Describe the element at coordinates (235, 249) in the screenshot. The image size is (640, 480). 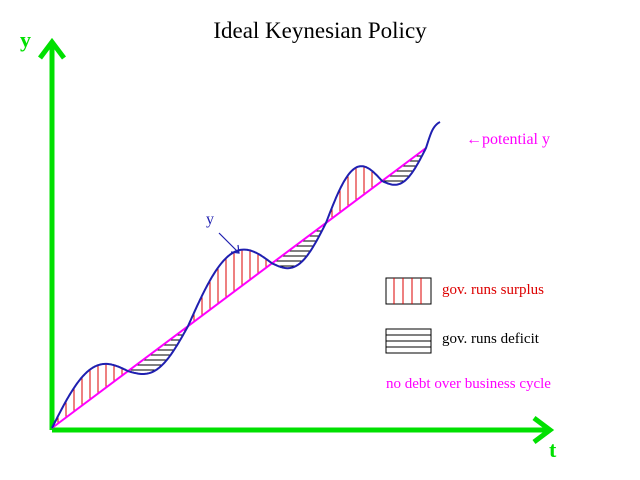
I see `y-label-pointer-arrowhead` at that location.